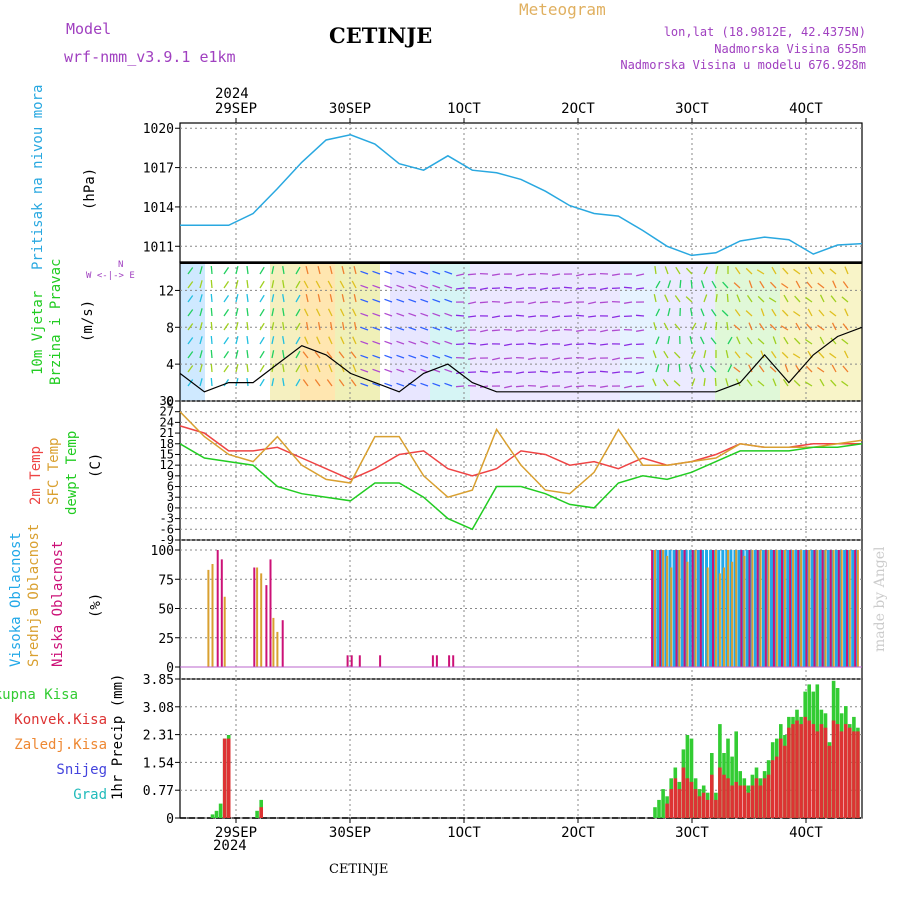 The image size is (900, 900). What do you see at coordinates (170, 476) in the screenshot?
I see `temp-tick-label: 9` at bounding box center [170, 476].